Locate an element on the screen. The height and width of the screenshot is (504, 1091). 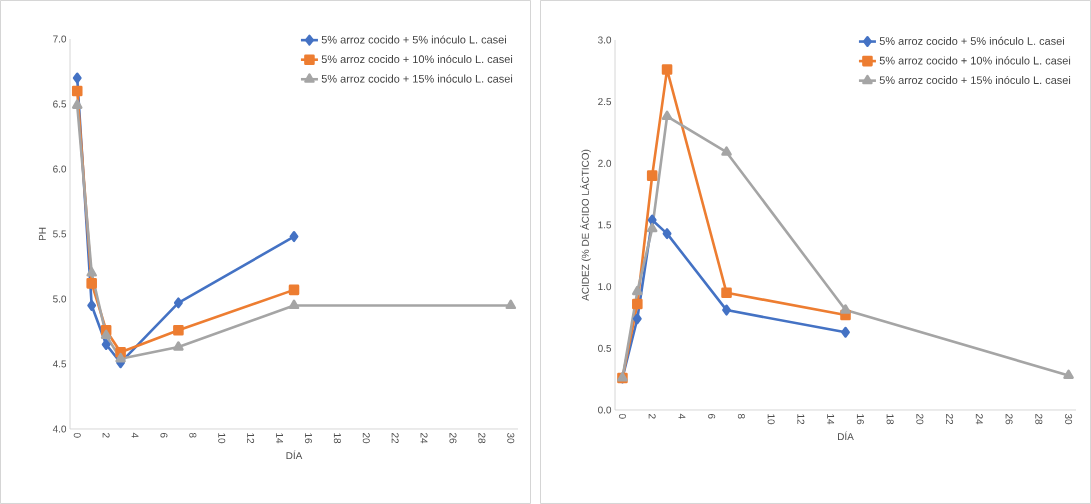
y-tick-label: 6.0 is located at coordinates (60, 169).